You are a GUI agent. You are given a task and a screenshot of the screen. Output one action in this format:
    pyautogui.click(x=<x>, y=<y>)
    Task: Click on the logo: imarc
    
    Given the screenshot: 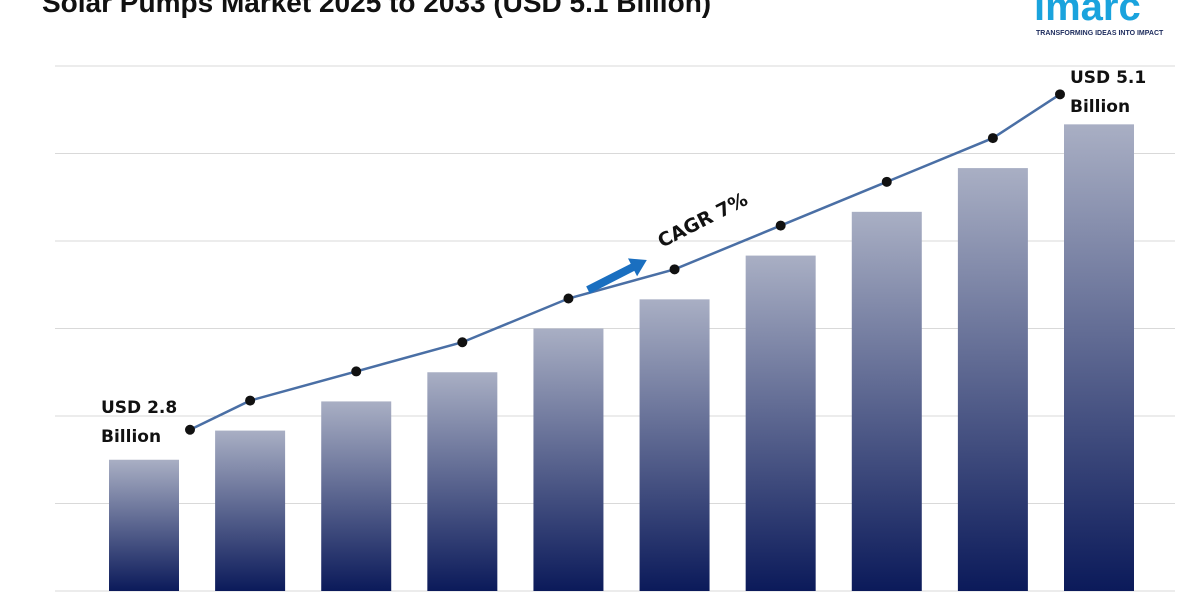 What is the action you would take?
    pyautogui.click(x=1087, y=14)
    